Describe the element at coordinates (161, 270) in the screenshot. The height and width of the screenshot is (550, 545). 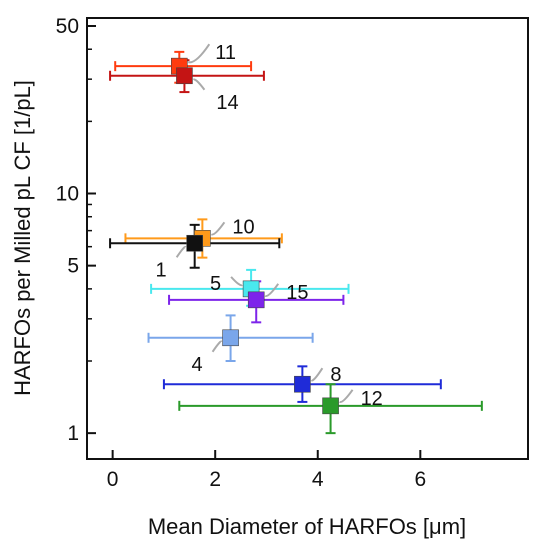
I see `point-label: 1` at that location.